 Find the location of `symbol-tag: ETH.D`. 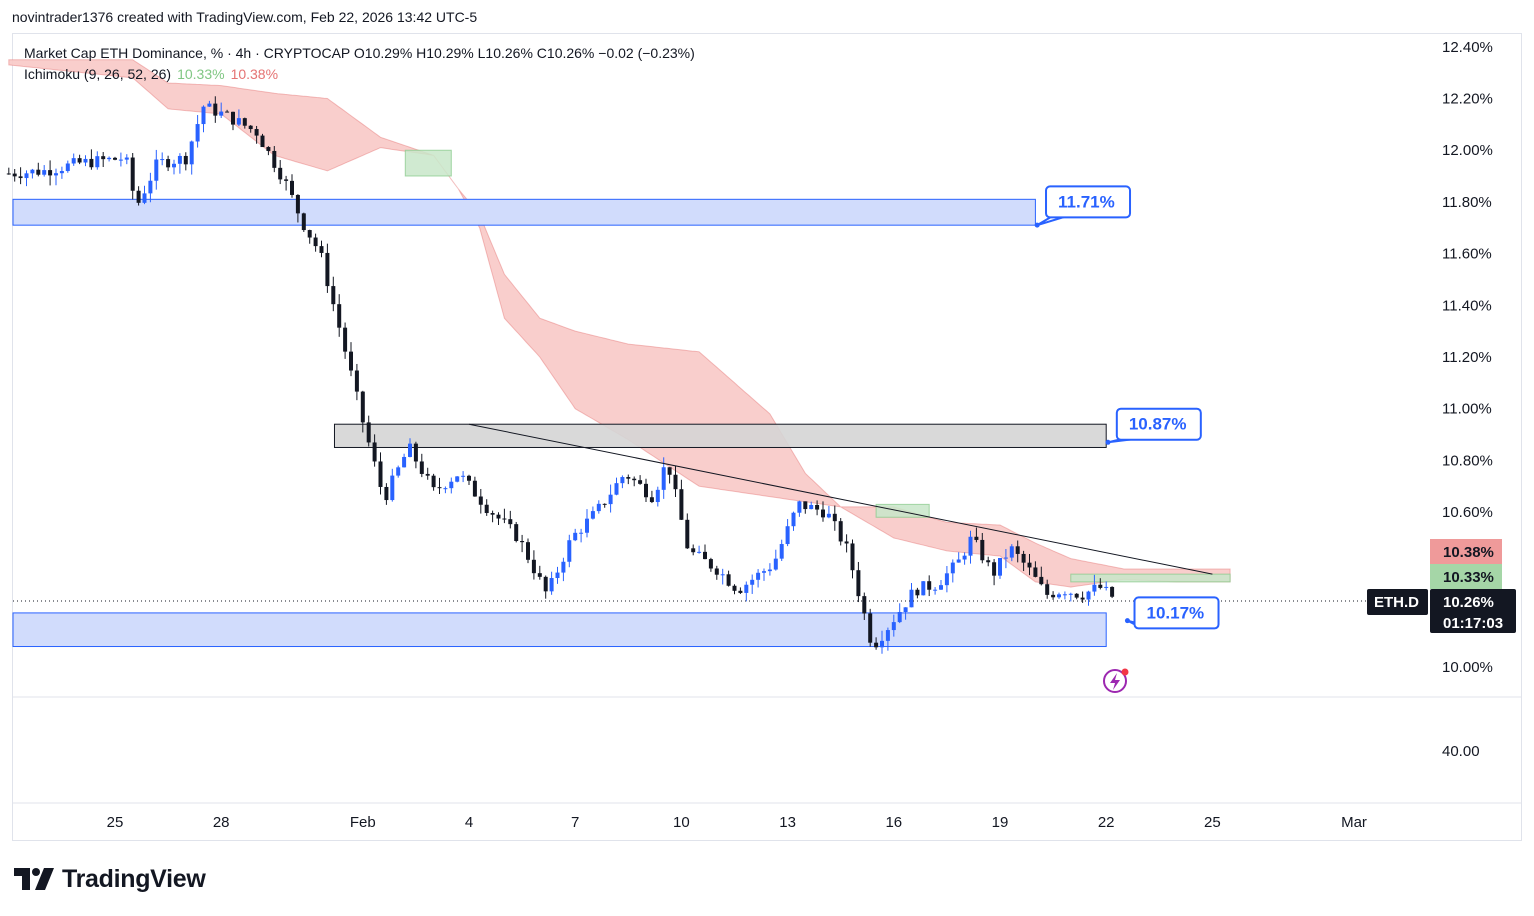

symbol-tag: ETH.D is located at coordinates (1397, 602).